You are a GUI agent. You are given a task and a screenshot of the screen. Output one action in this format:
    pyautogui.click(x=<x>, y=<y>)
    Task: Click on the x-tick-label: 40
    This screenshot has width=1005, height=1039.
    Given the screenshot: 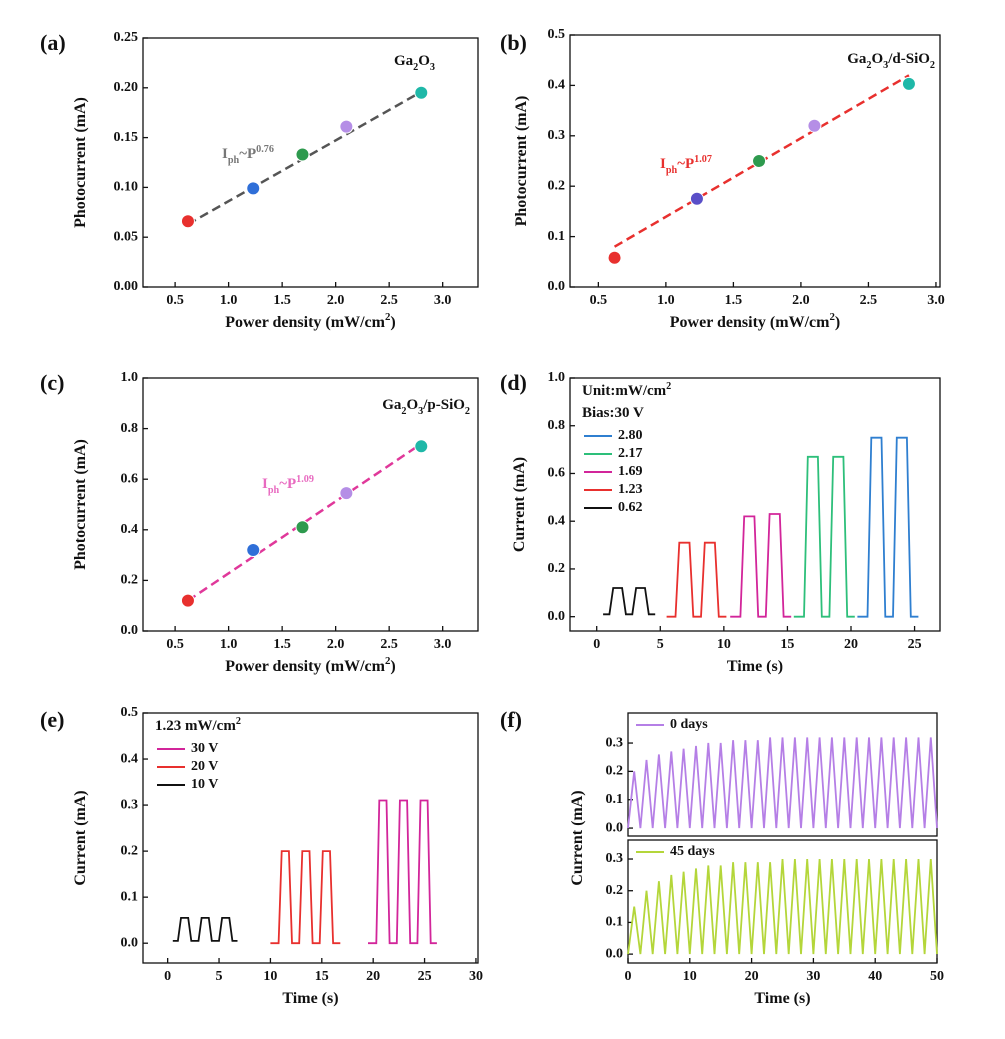 What is the action you would take?
    pyautogui.click(x=875, y=976)
    